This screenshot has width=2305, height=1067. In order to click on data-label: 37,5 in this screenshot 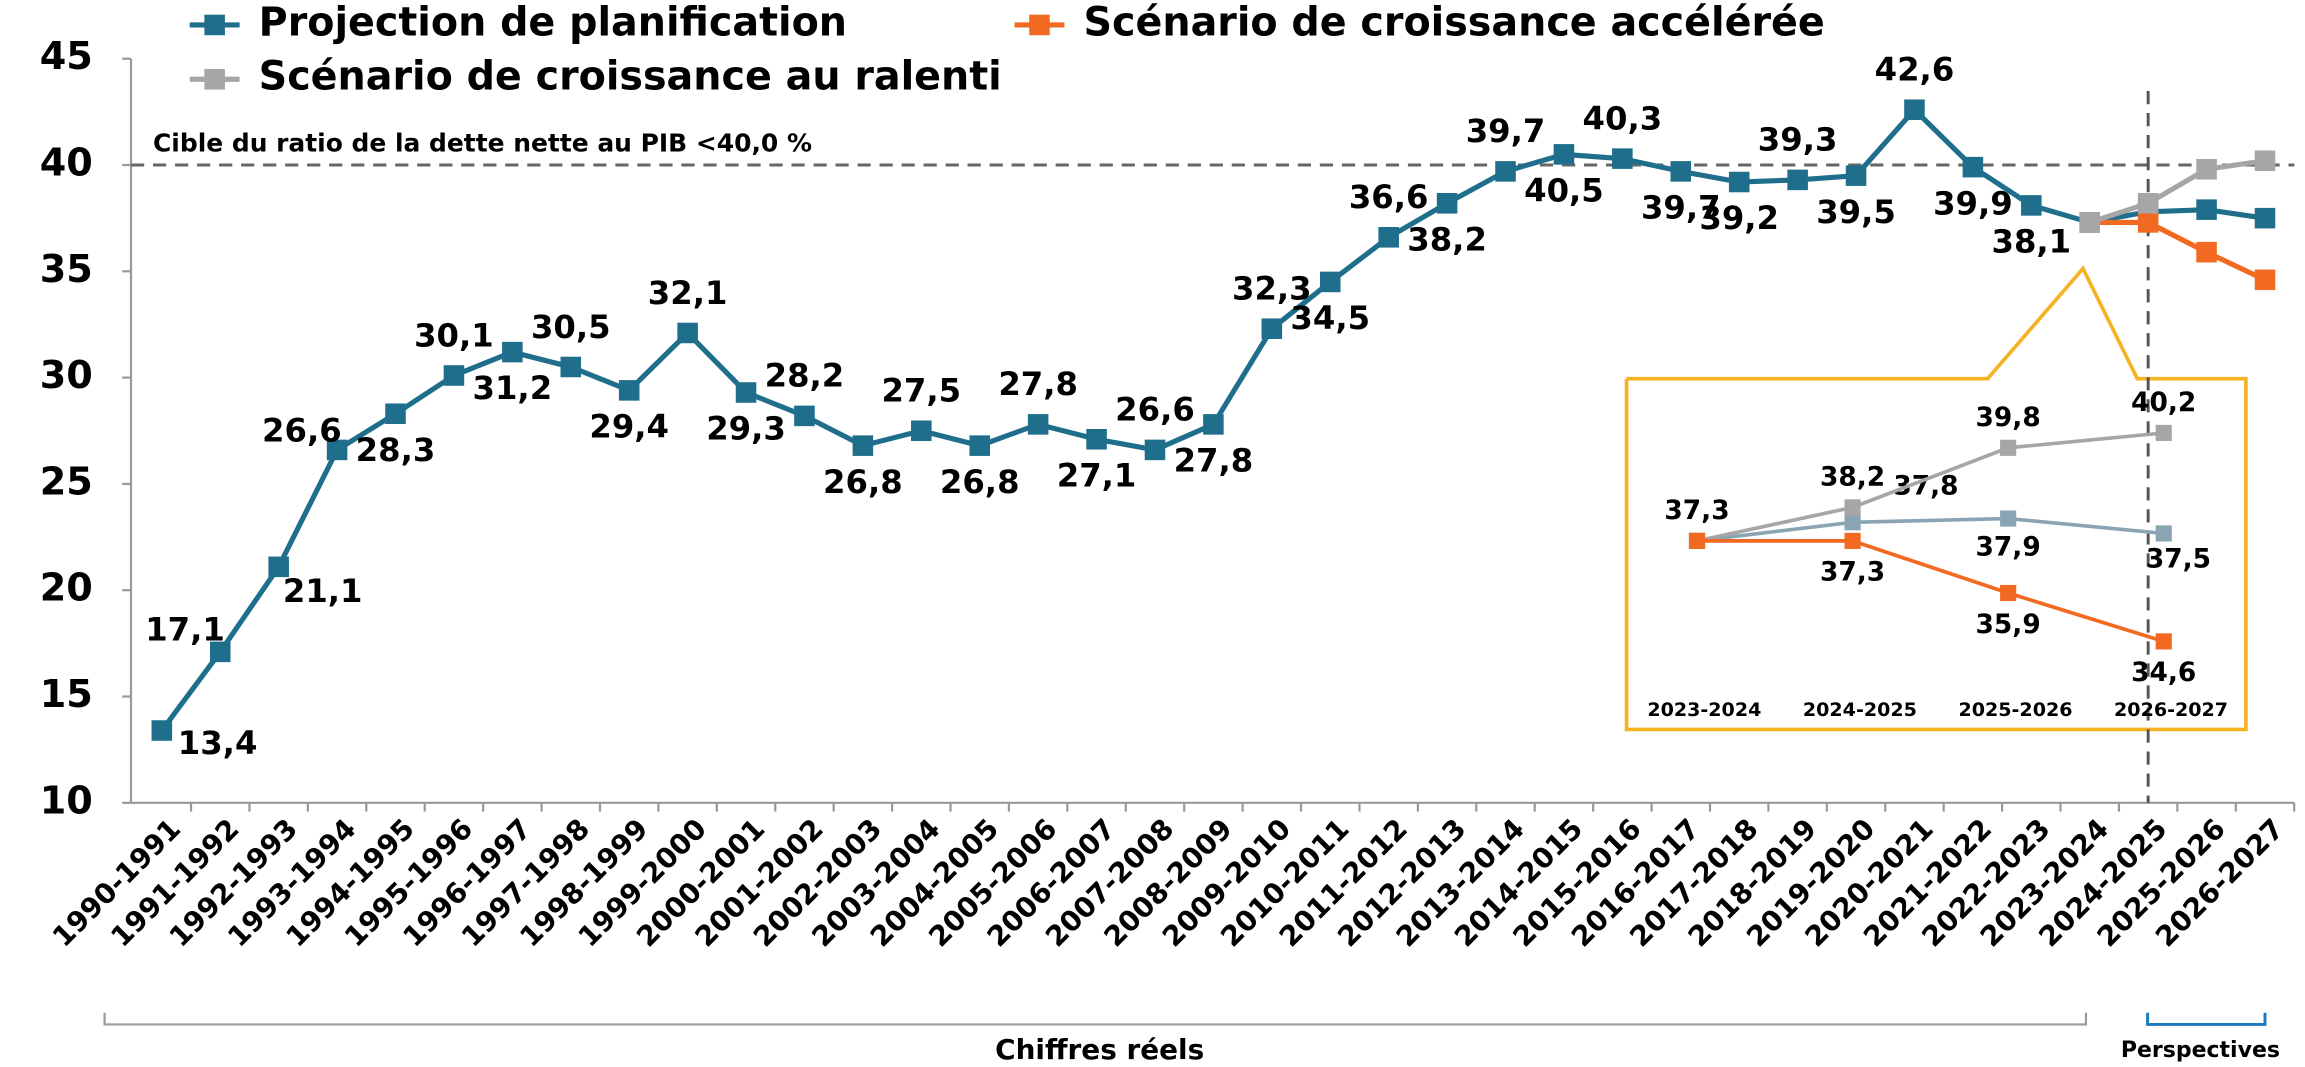, I will do `click(2178, 558)`.